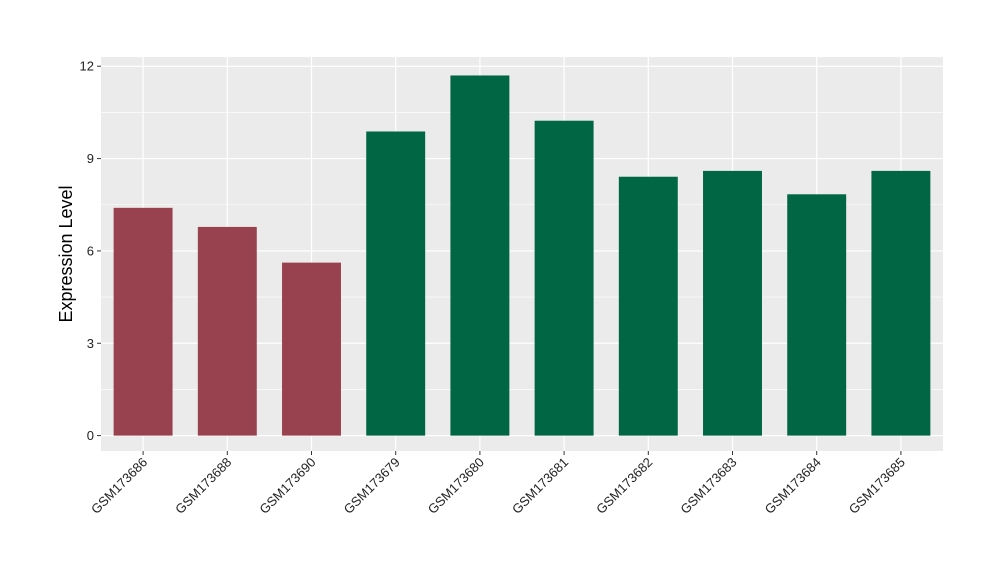 The height and width of the screenshot is (580, 1000). Describe the element at coordinates (877, 486) in the screenshot. I see `x-tick-label: GSM173685` at that location.